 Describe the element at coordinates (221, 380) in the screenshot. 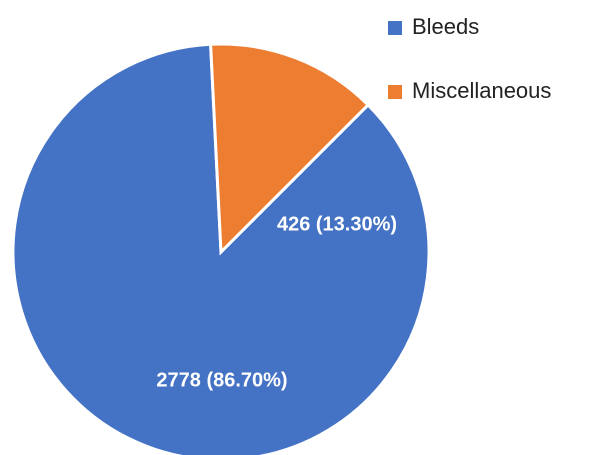

I see `data-label: 2778 (86.70%)` at that location.